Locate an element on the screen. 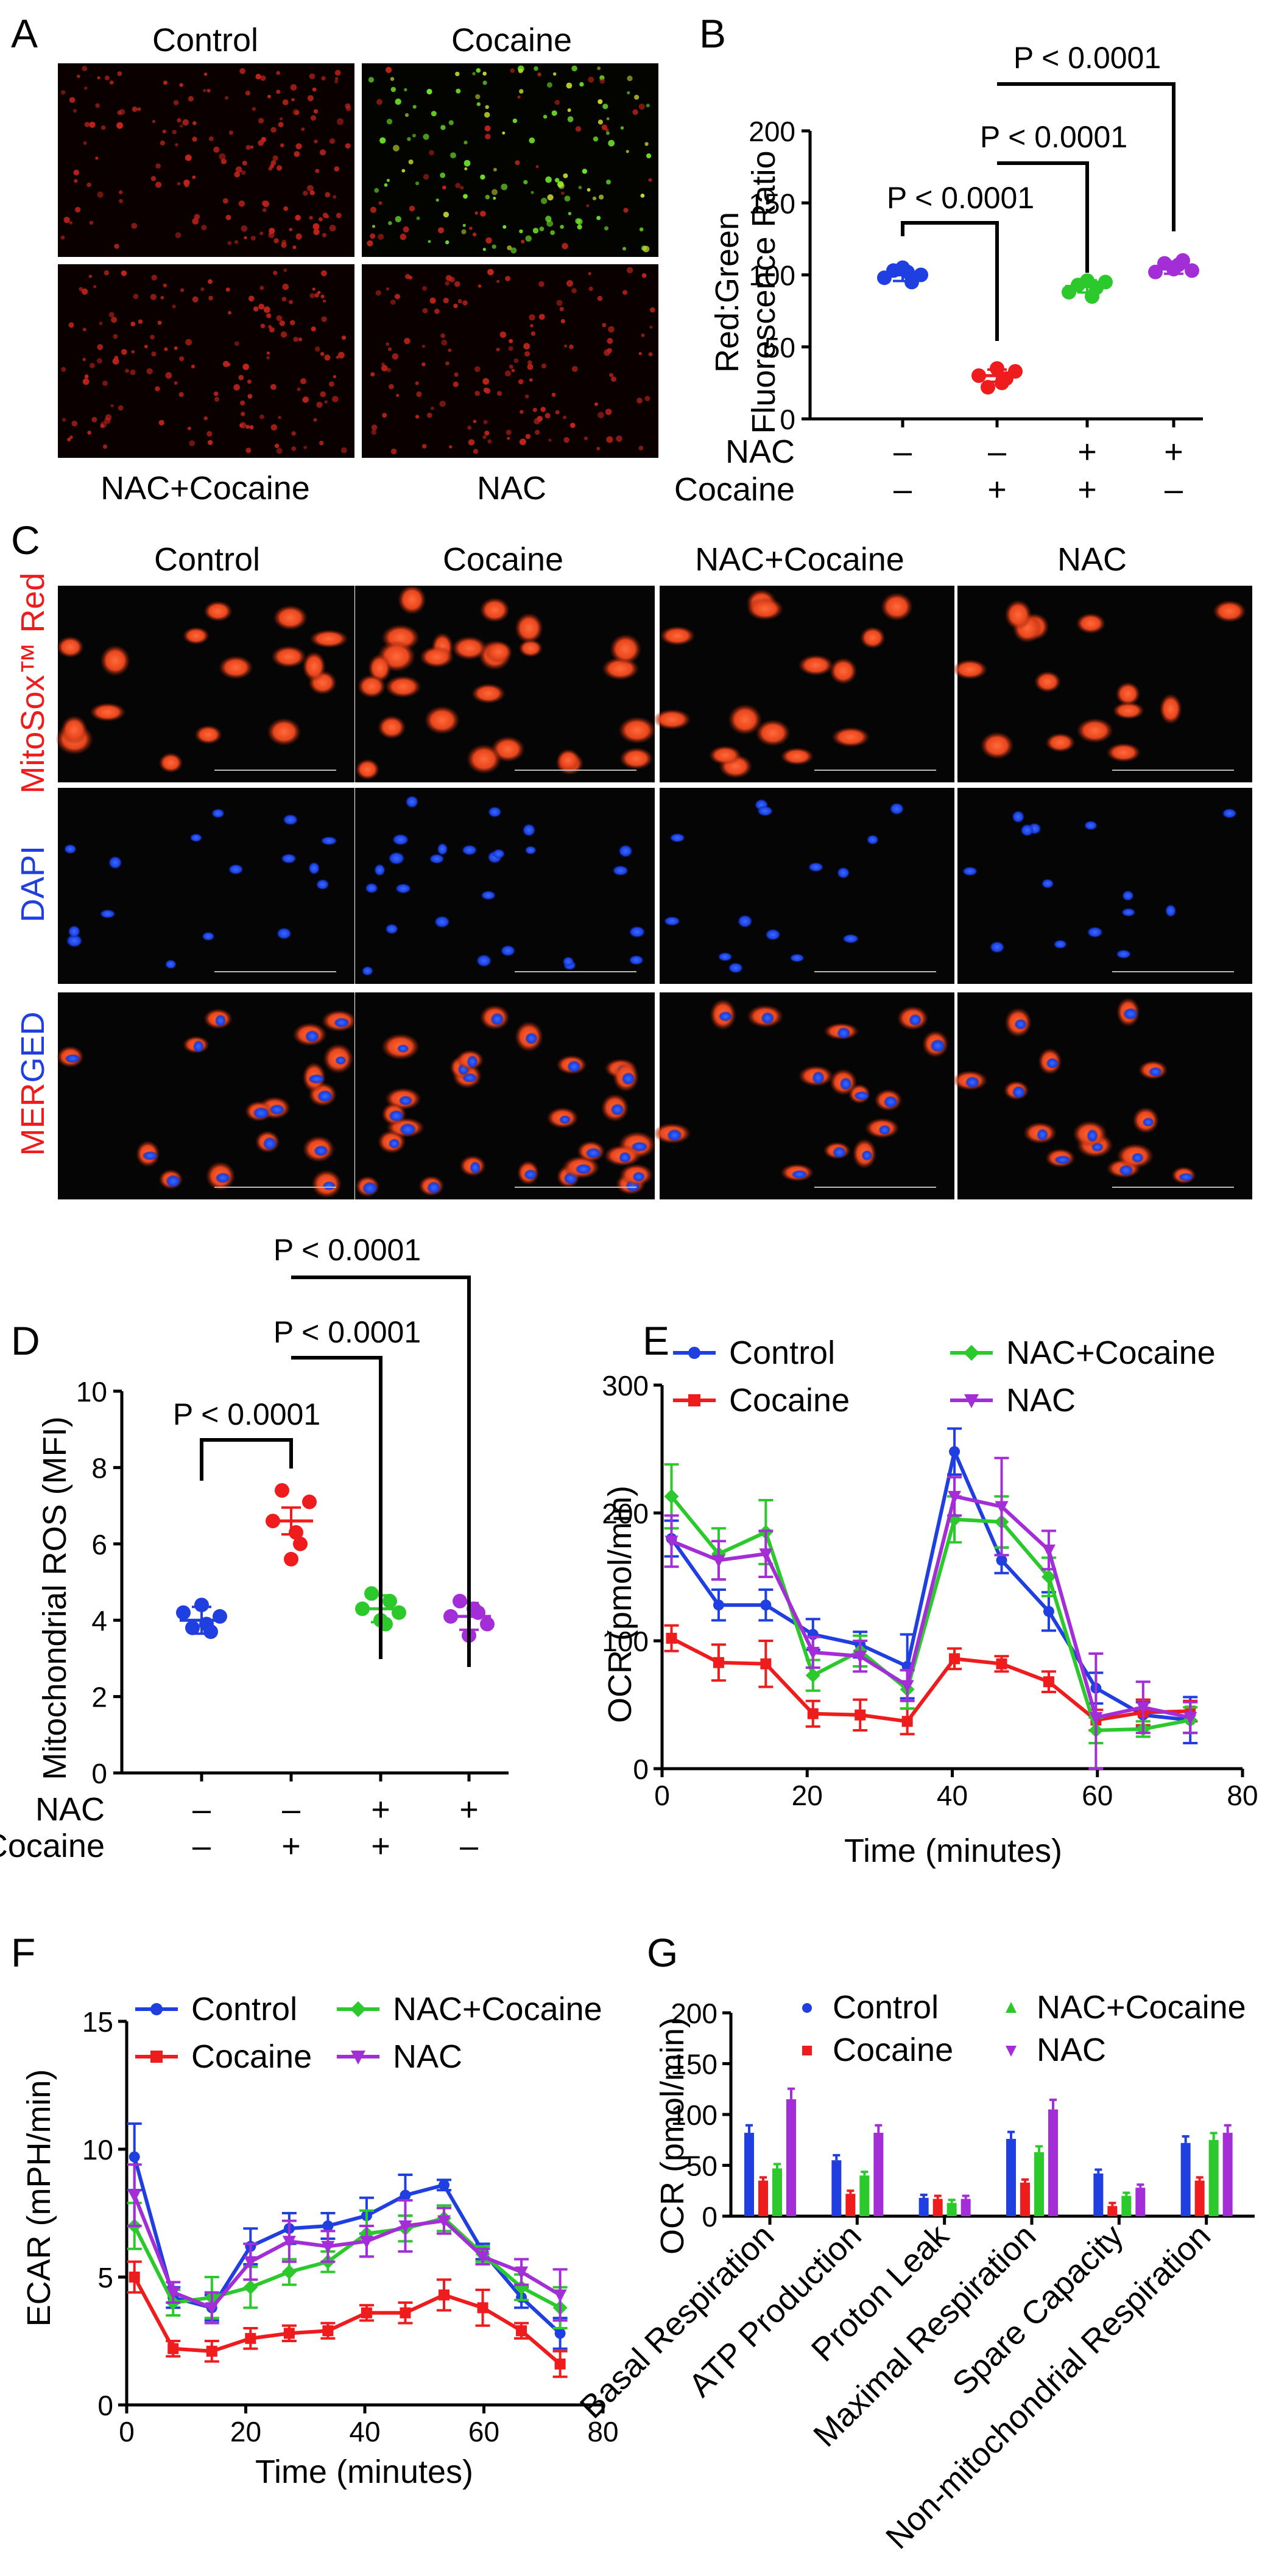  panel-e-ylabel: OCR (pmol/min) is located at coordinates (620, 1605).